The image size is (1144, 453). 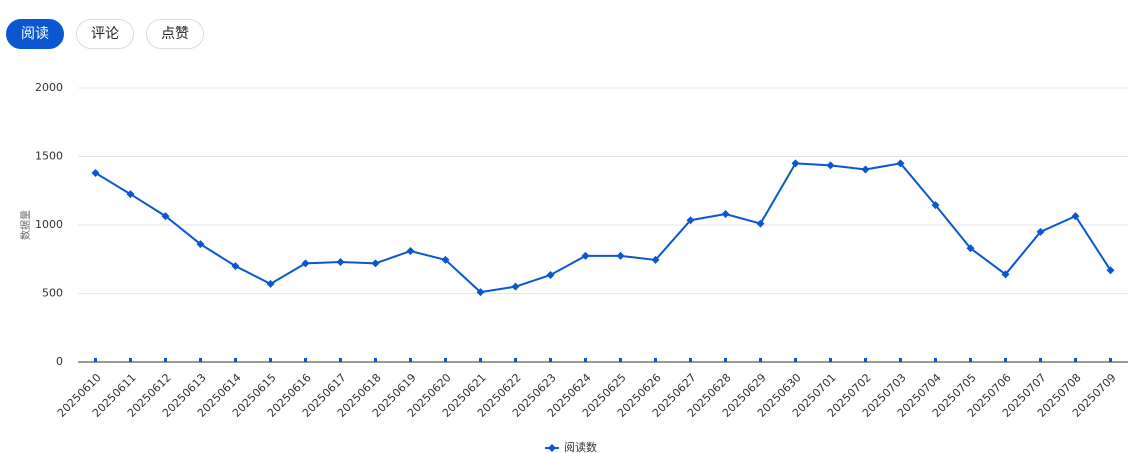 I want to click on tab-button: 点赞, so click(x=175, y=34).